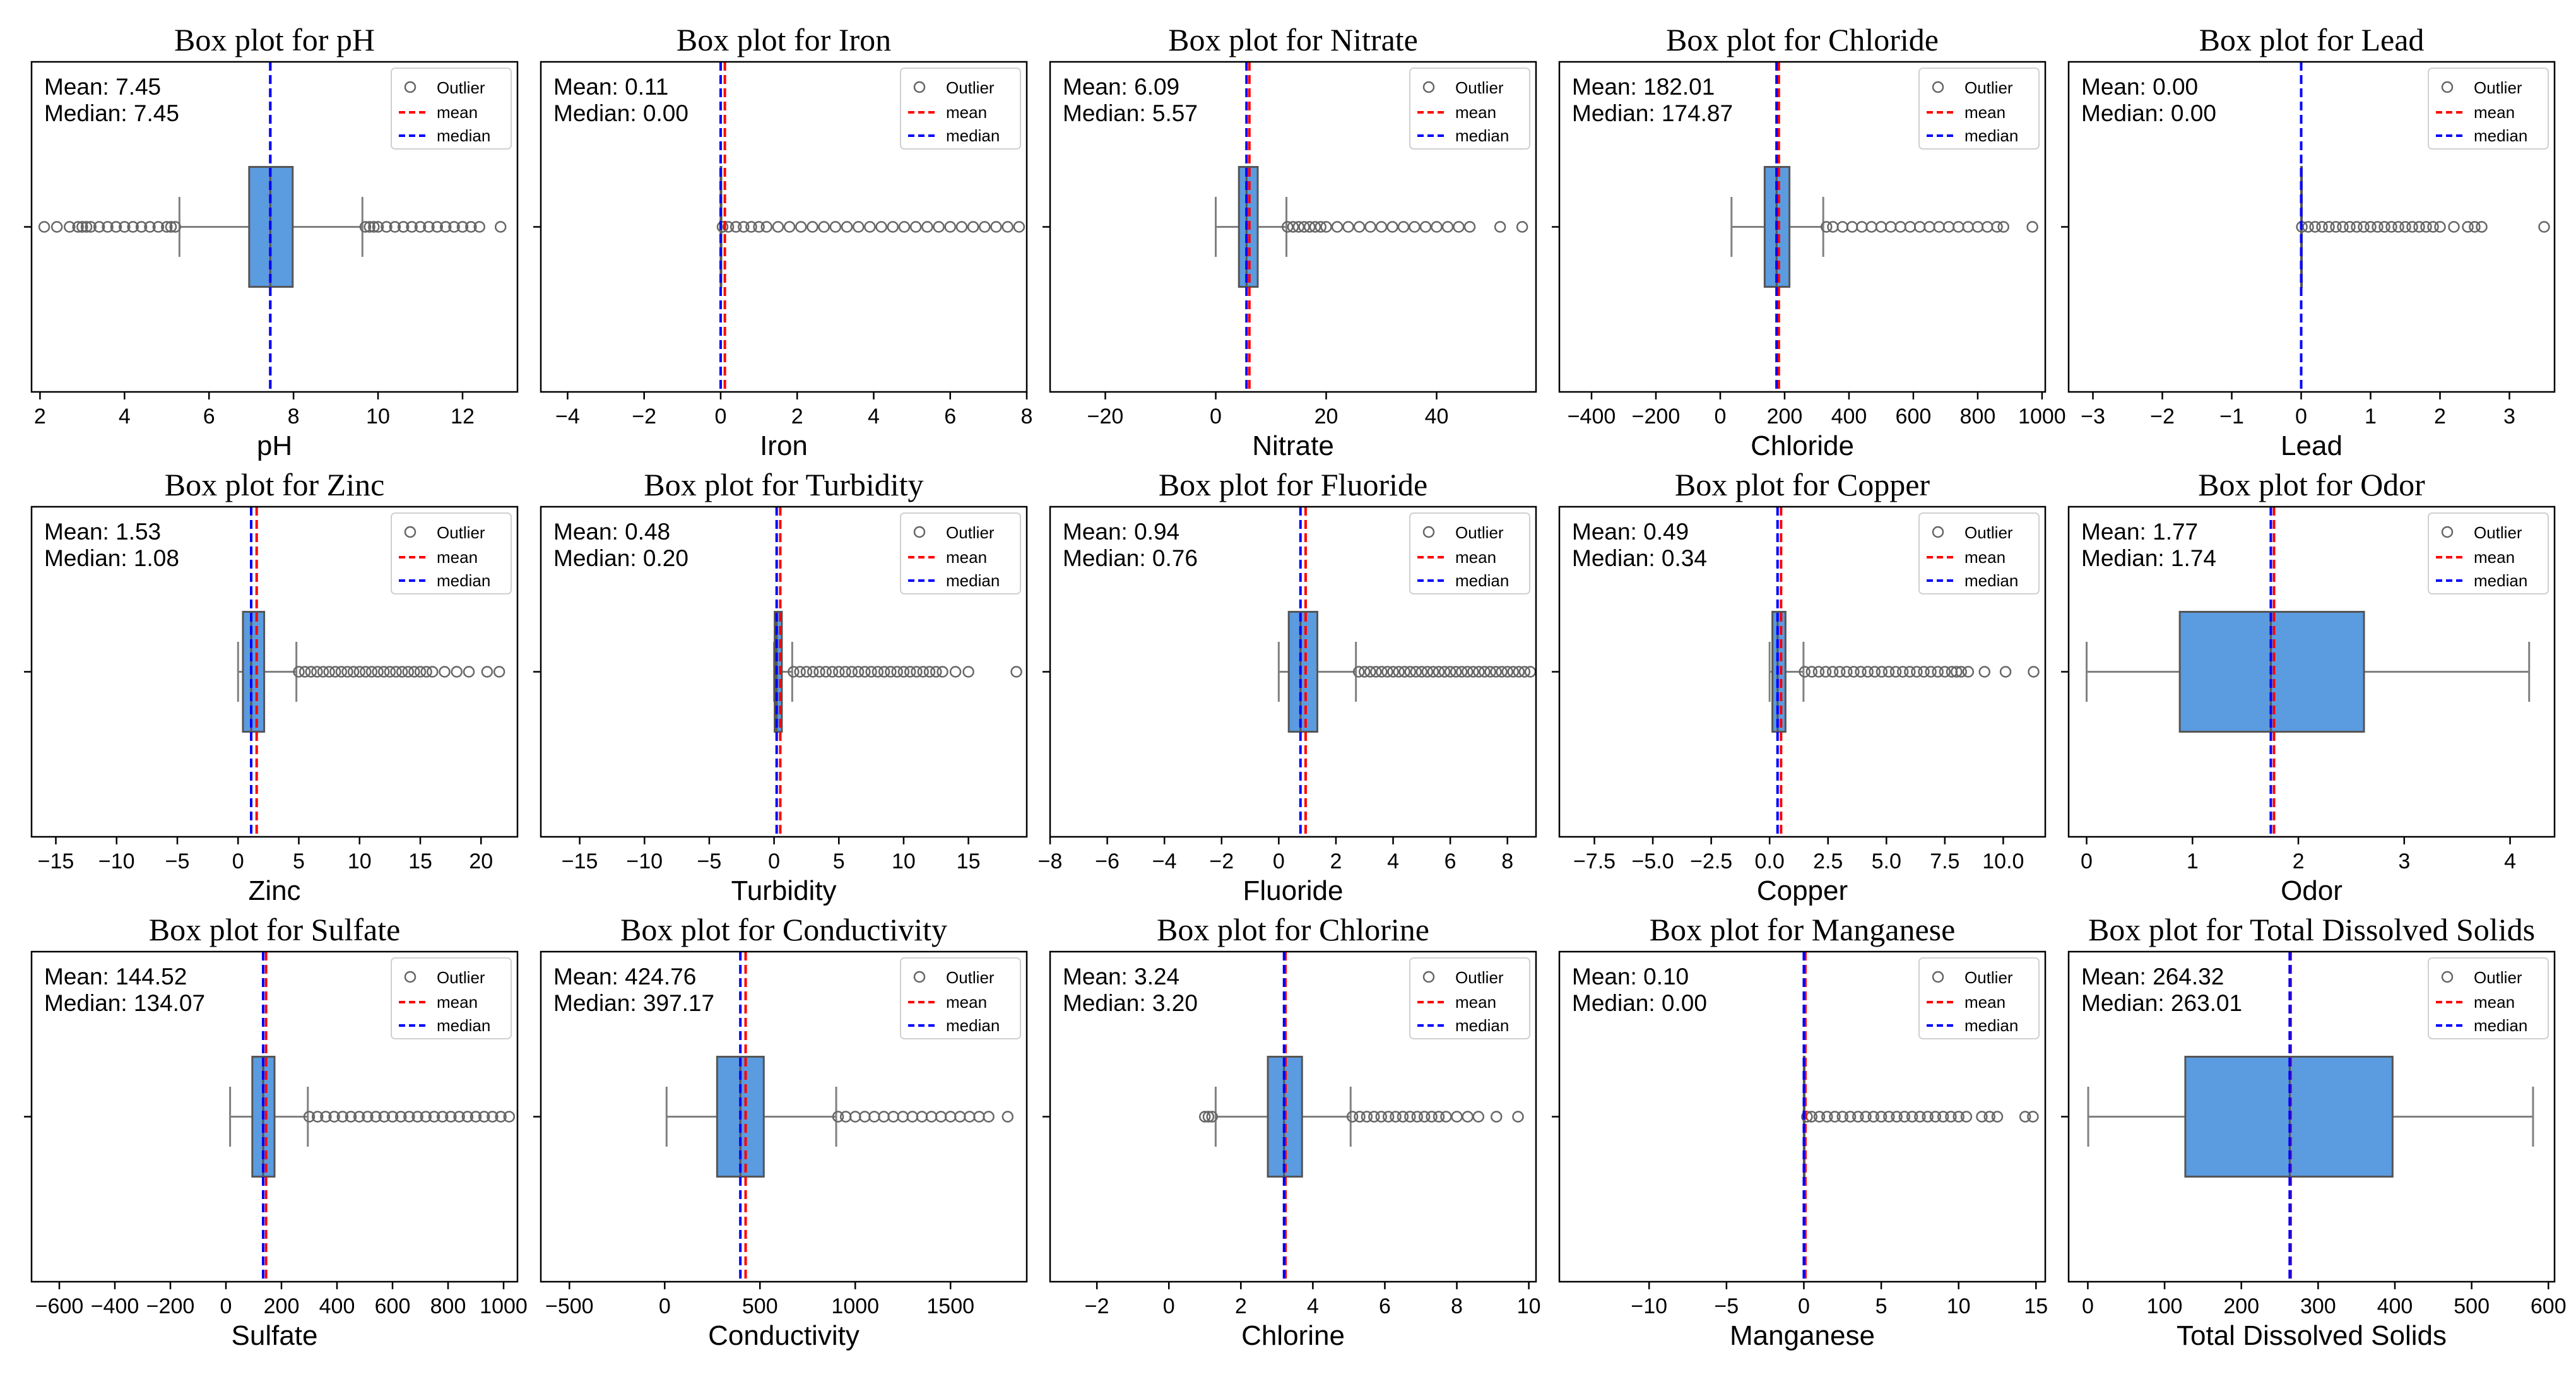  I want to click on x-axis-label: Conductivity, so click(784, 1336).